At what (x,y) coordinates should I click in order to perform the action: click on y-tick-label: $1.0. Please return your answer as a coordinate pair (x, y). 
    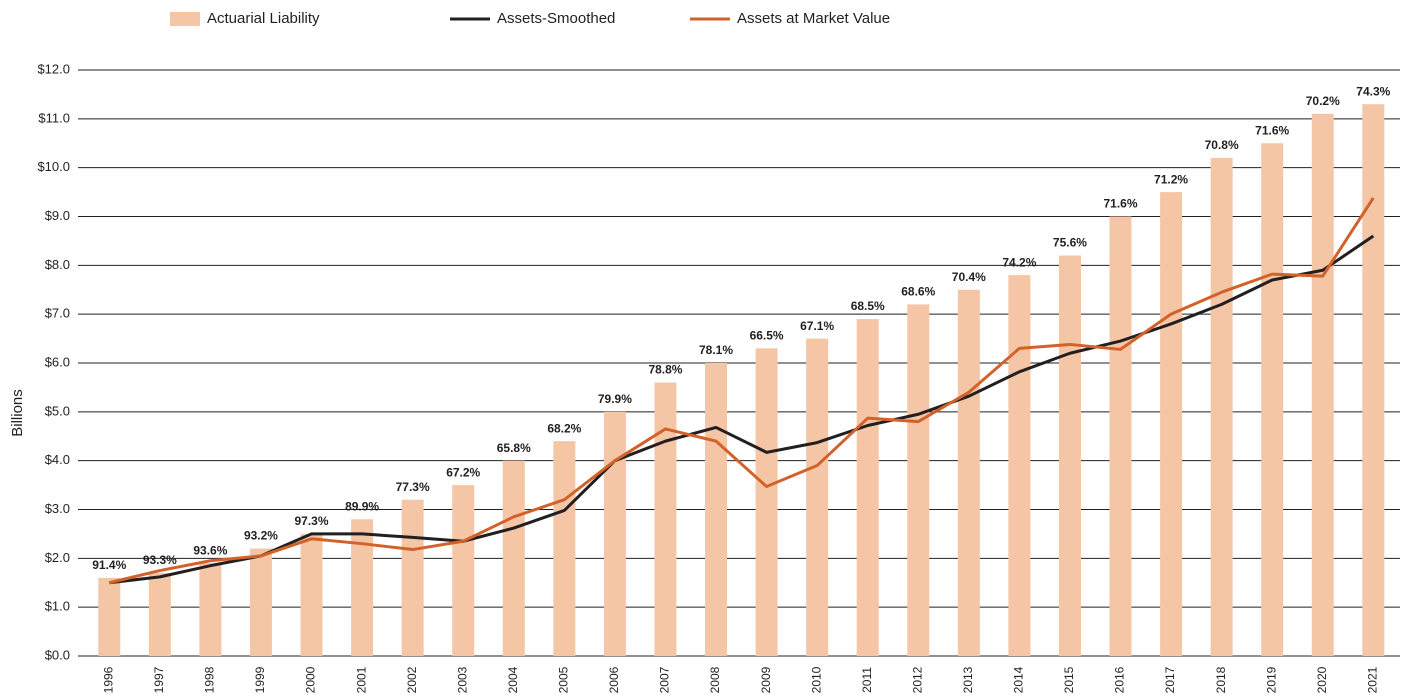
    Looking at the image, I should click on (57, 606).